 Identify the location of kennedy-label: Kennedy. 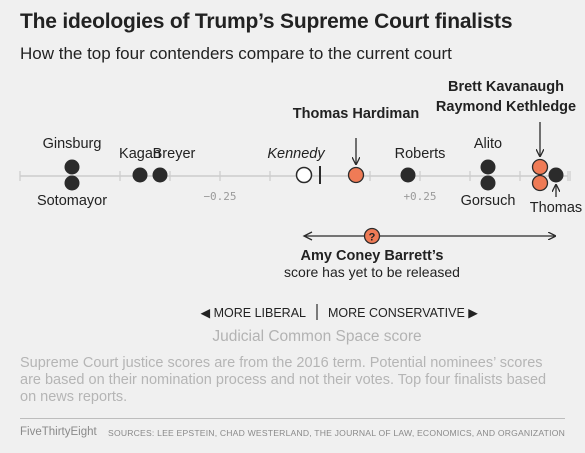
(296, 154).